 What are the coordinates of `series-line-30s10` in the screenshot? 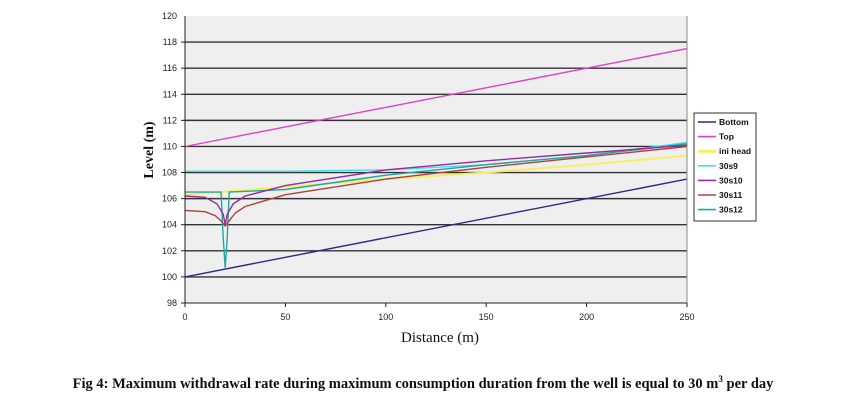 It's located at (436, 184).